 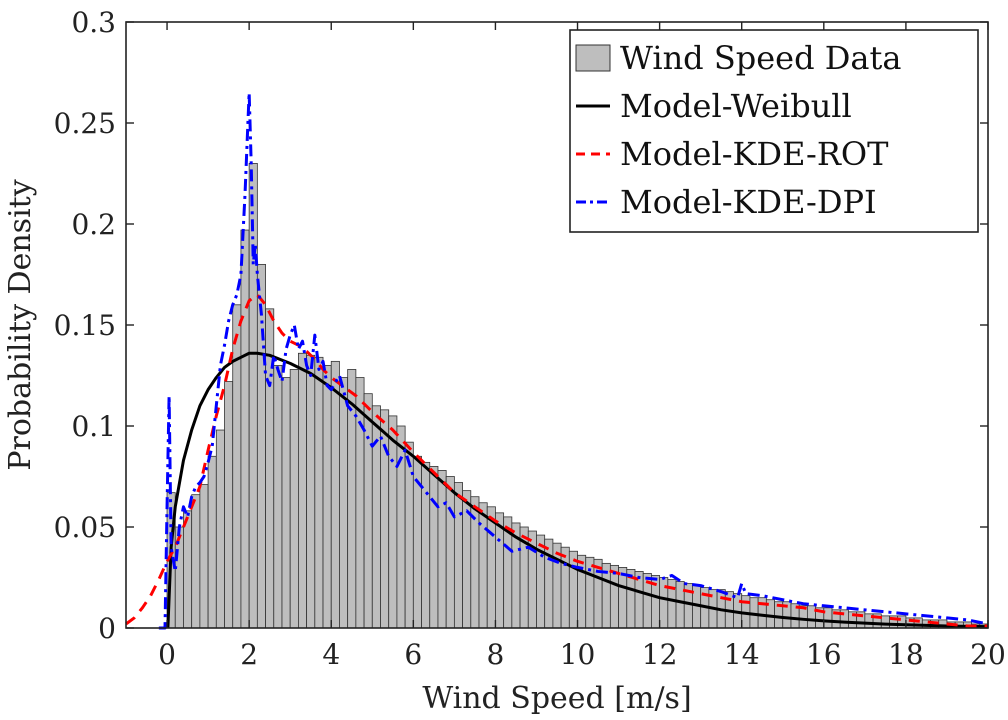 I want to click on legend-box, so click(x=774, y=131).